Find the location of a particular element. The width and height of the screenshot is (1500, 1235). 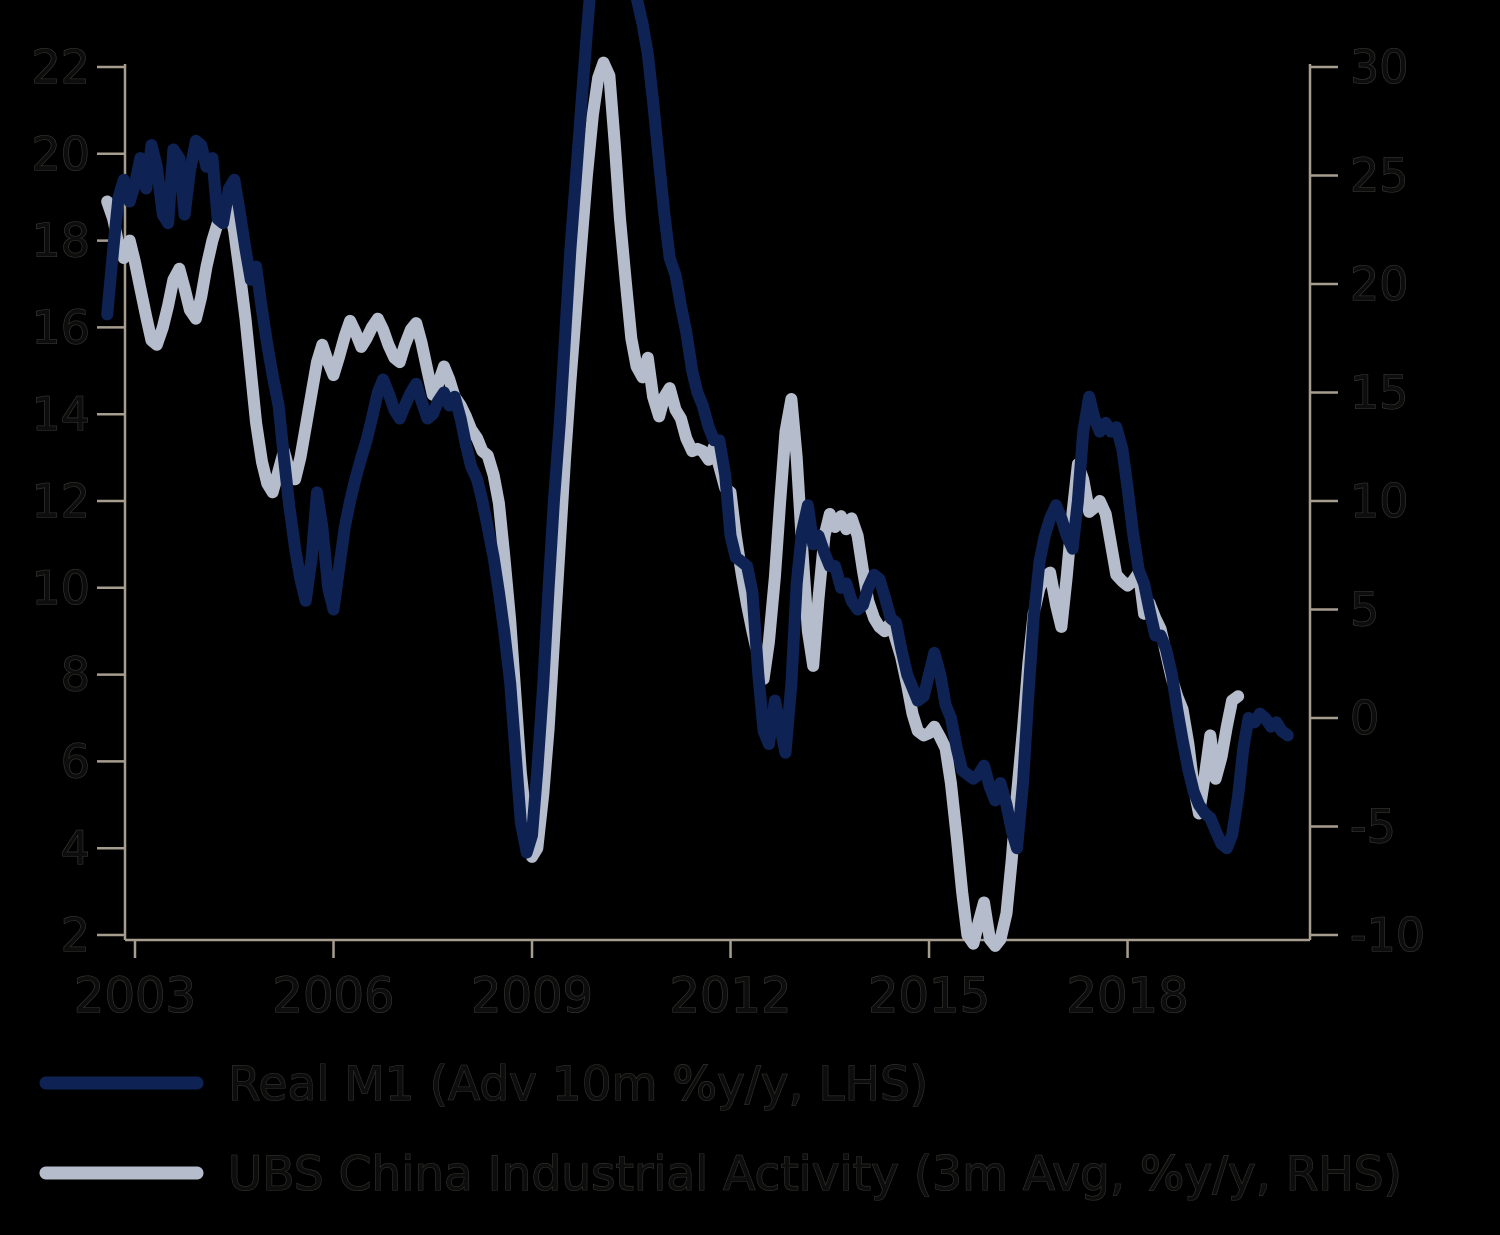

x-axis-labels: 2003 2006 2009 2012 2015 2018 is located at coordinates (631, 995).